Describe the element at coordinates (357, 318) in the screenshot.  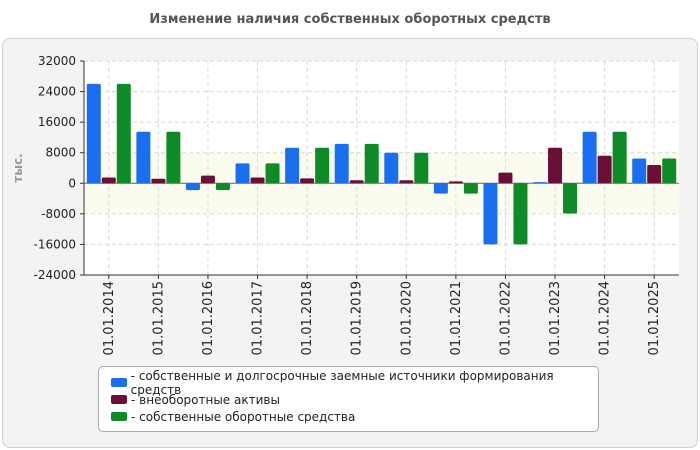
I see `x-tick-label: 01.01.2019` at that location.